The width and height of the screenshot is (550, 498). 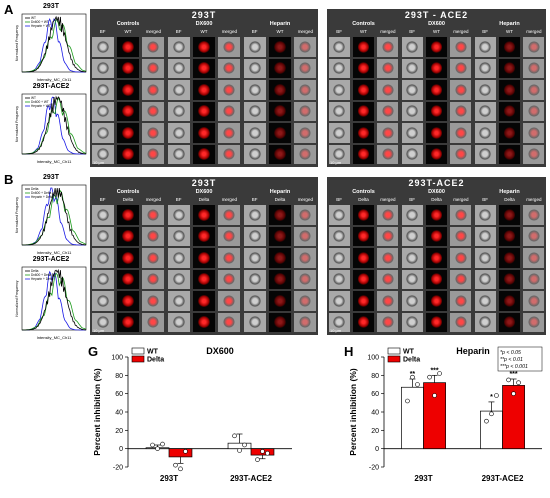 I want to click on group-header: Controls, so click(x=363, y=24).